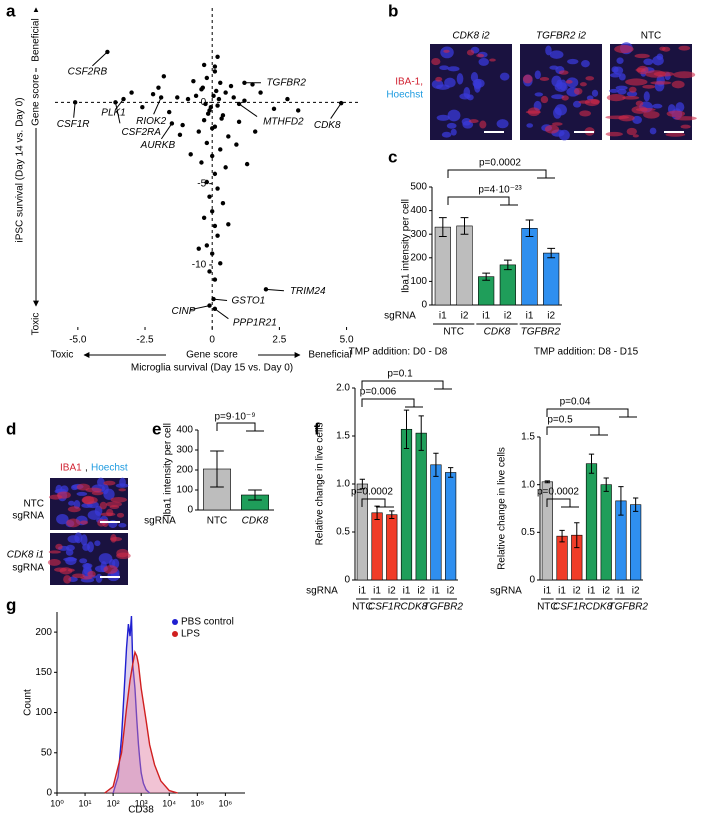 This screenshot has height=820, width=704. Describe the element at coordinates (500, 190) in the screenshot. I see `p-value: p=4·10⁻²³` at that location.